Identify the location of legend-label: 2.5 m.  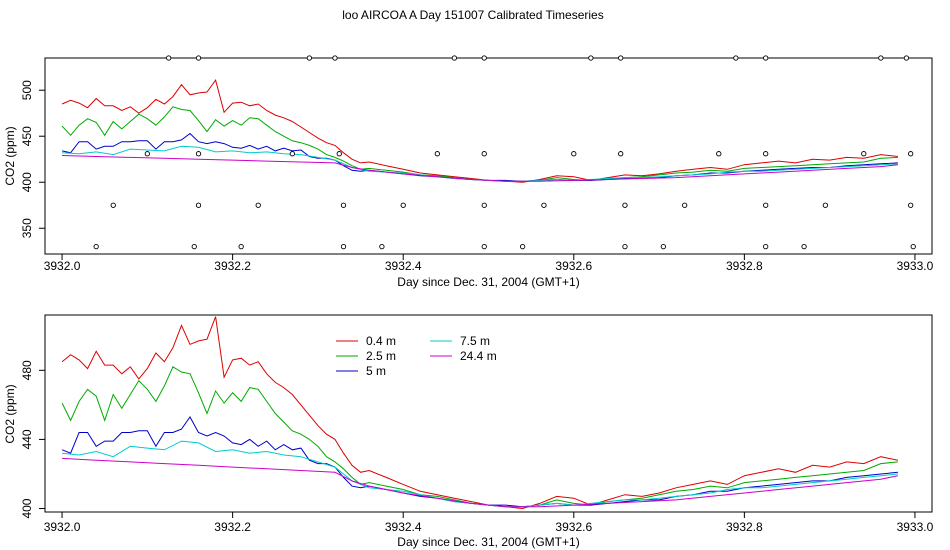
(381, 356).